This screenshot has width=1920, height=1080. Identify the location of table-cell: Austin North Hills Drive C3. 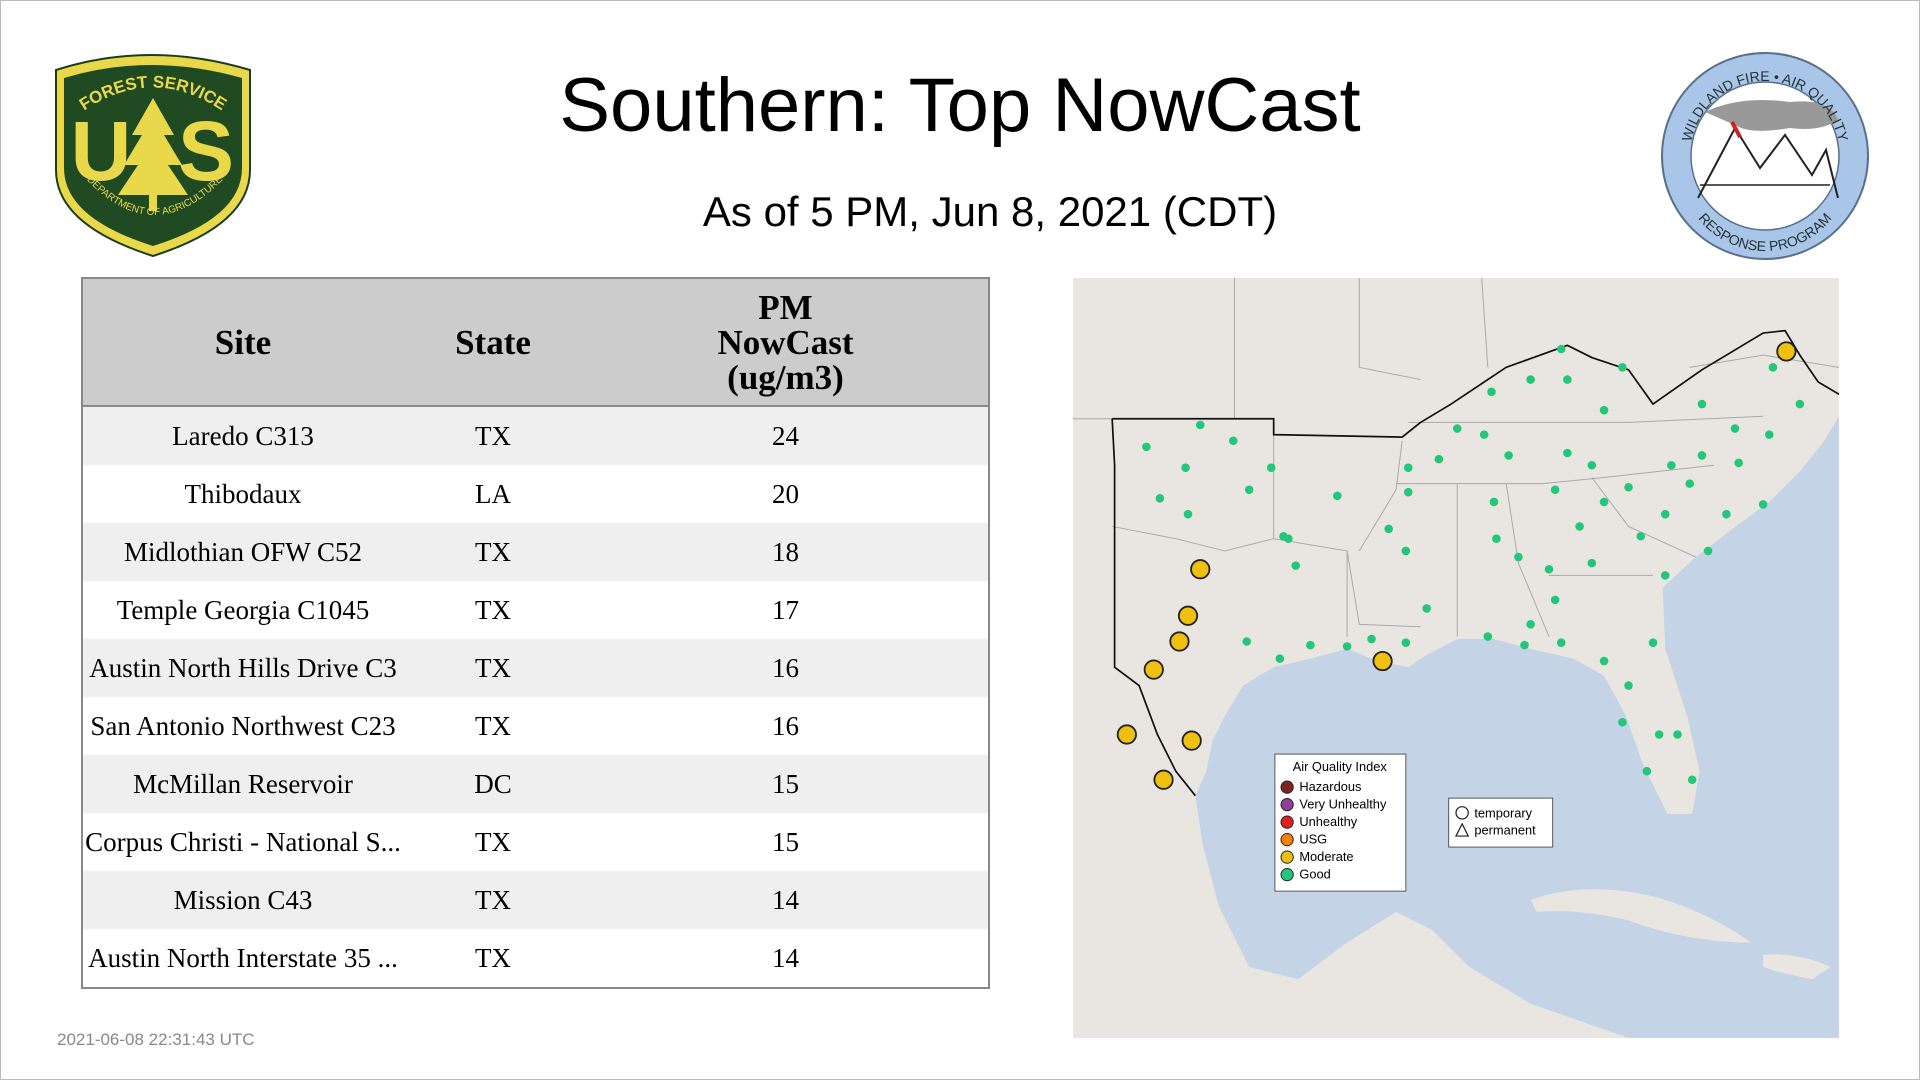
(243, 667).